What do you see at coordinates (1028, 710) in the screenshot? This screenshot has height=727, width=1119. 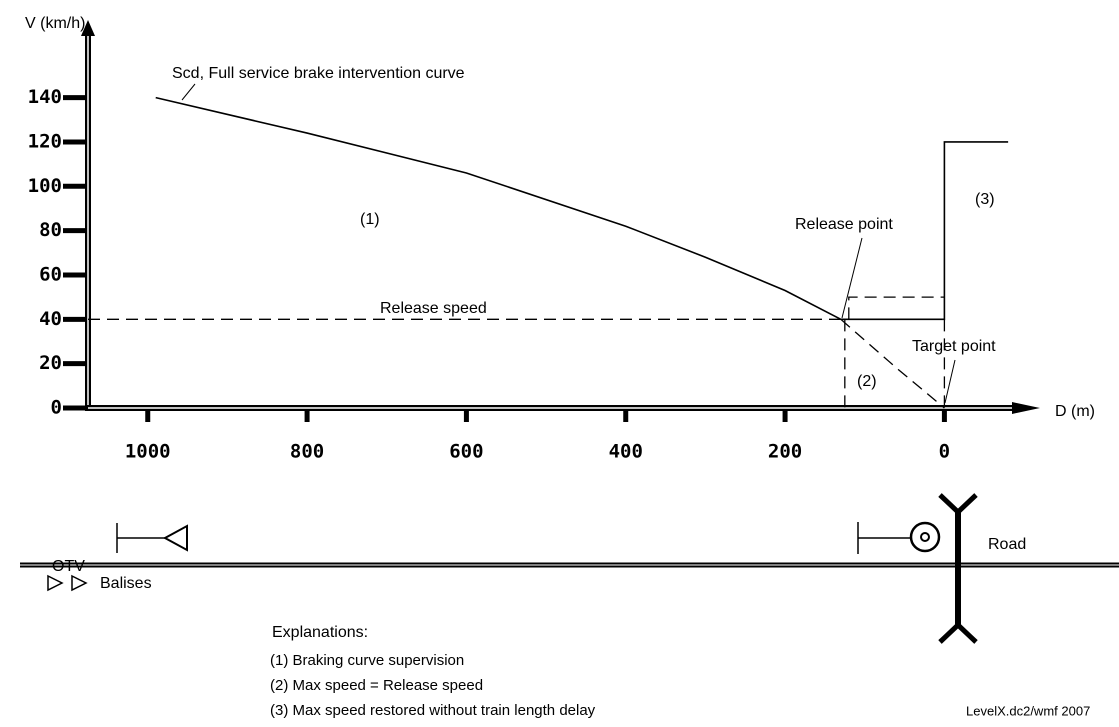 I see `footer: LevelX.dc2/wmf 2007` at bounding box center [1028, 710].